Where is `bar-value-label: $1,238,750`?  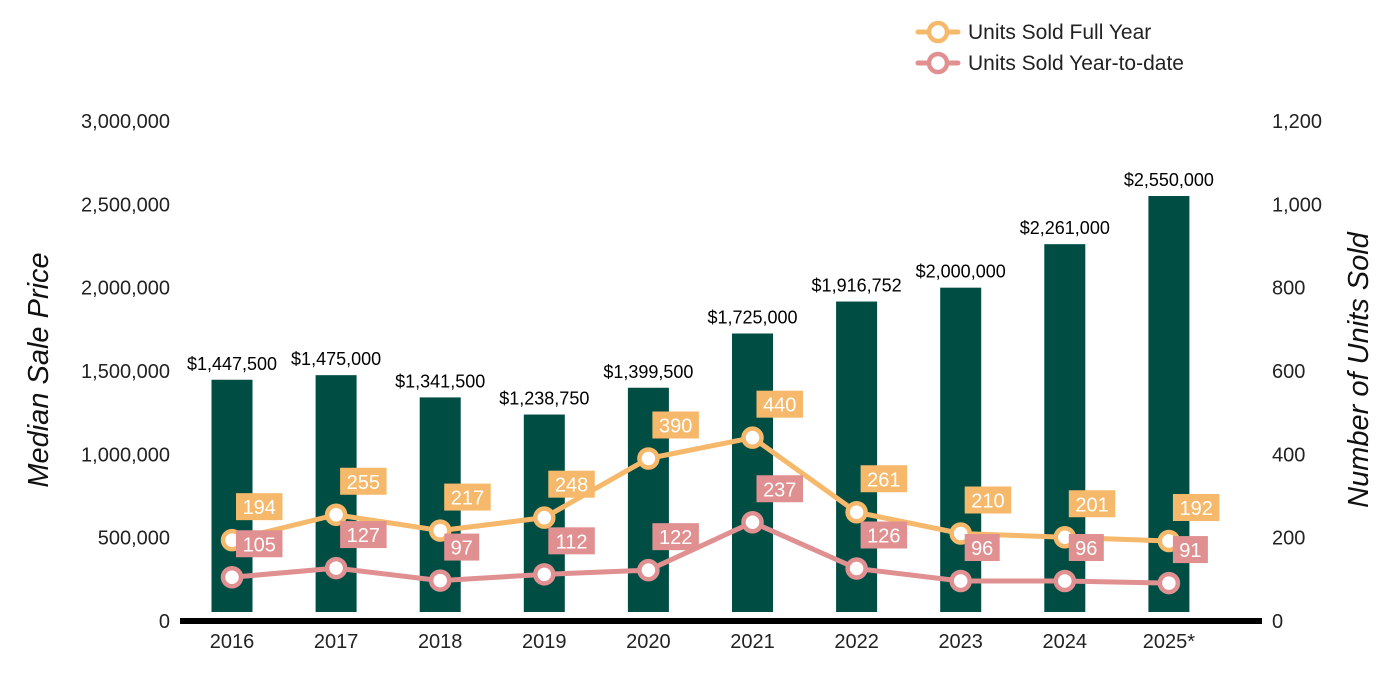 bar-value-label: $1,238,750 is located at coordinates (544, 399).